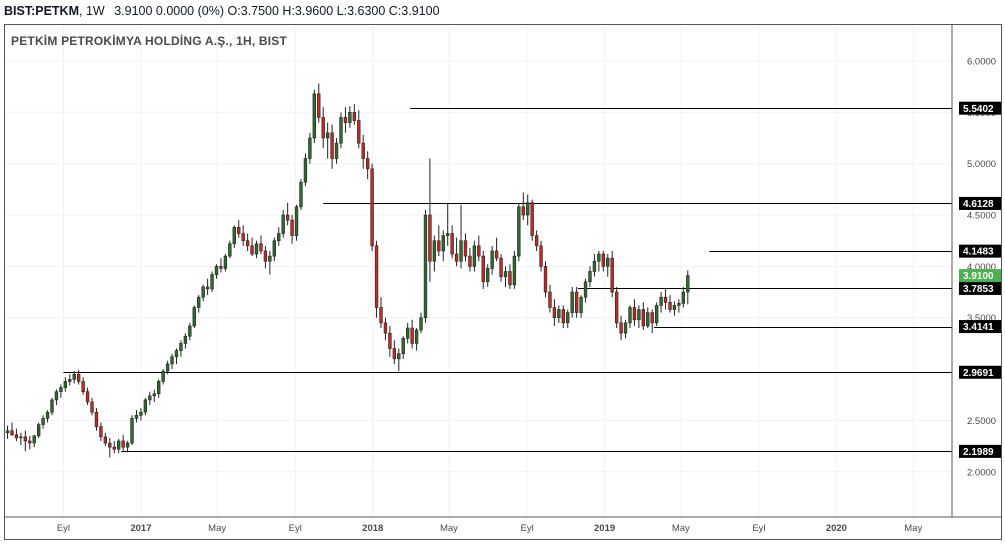  I want to click on time-axis: Eyl 2017 May Eyl 2018 May Eyl 2019 May Eyl 2020 May, so click(490, 528).